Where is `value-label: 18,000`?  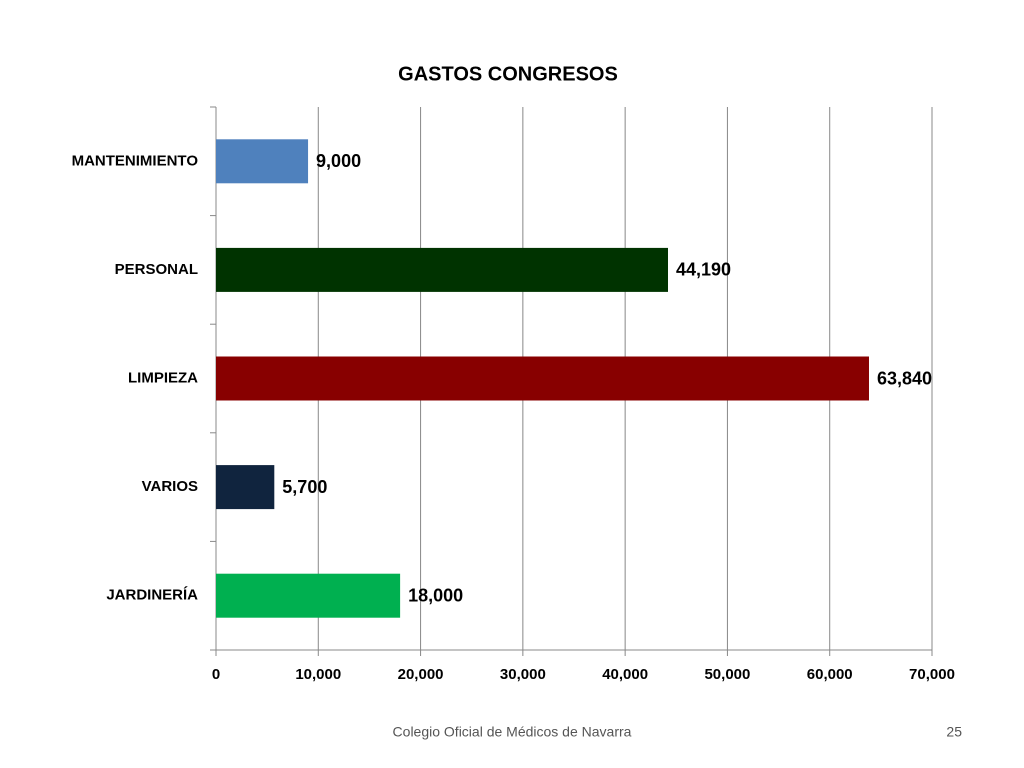
value-label: 18,000 is located at coordinates (435, 595).